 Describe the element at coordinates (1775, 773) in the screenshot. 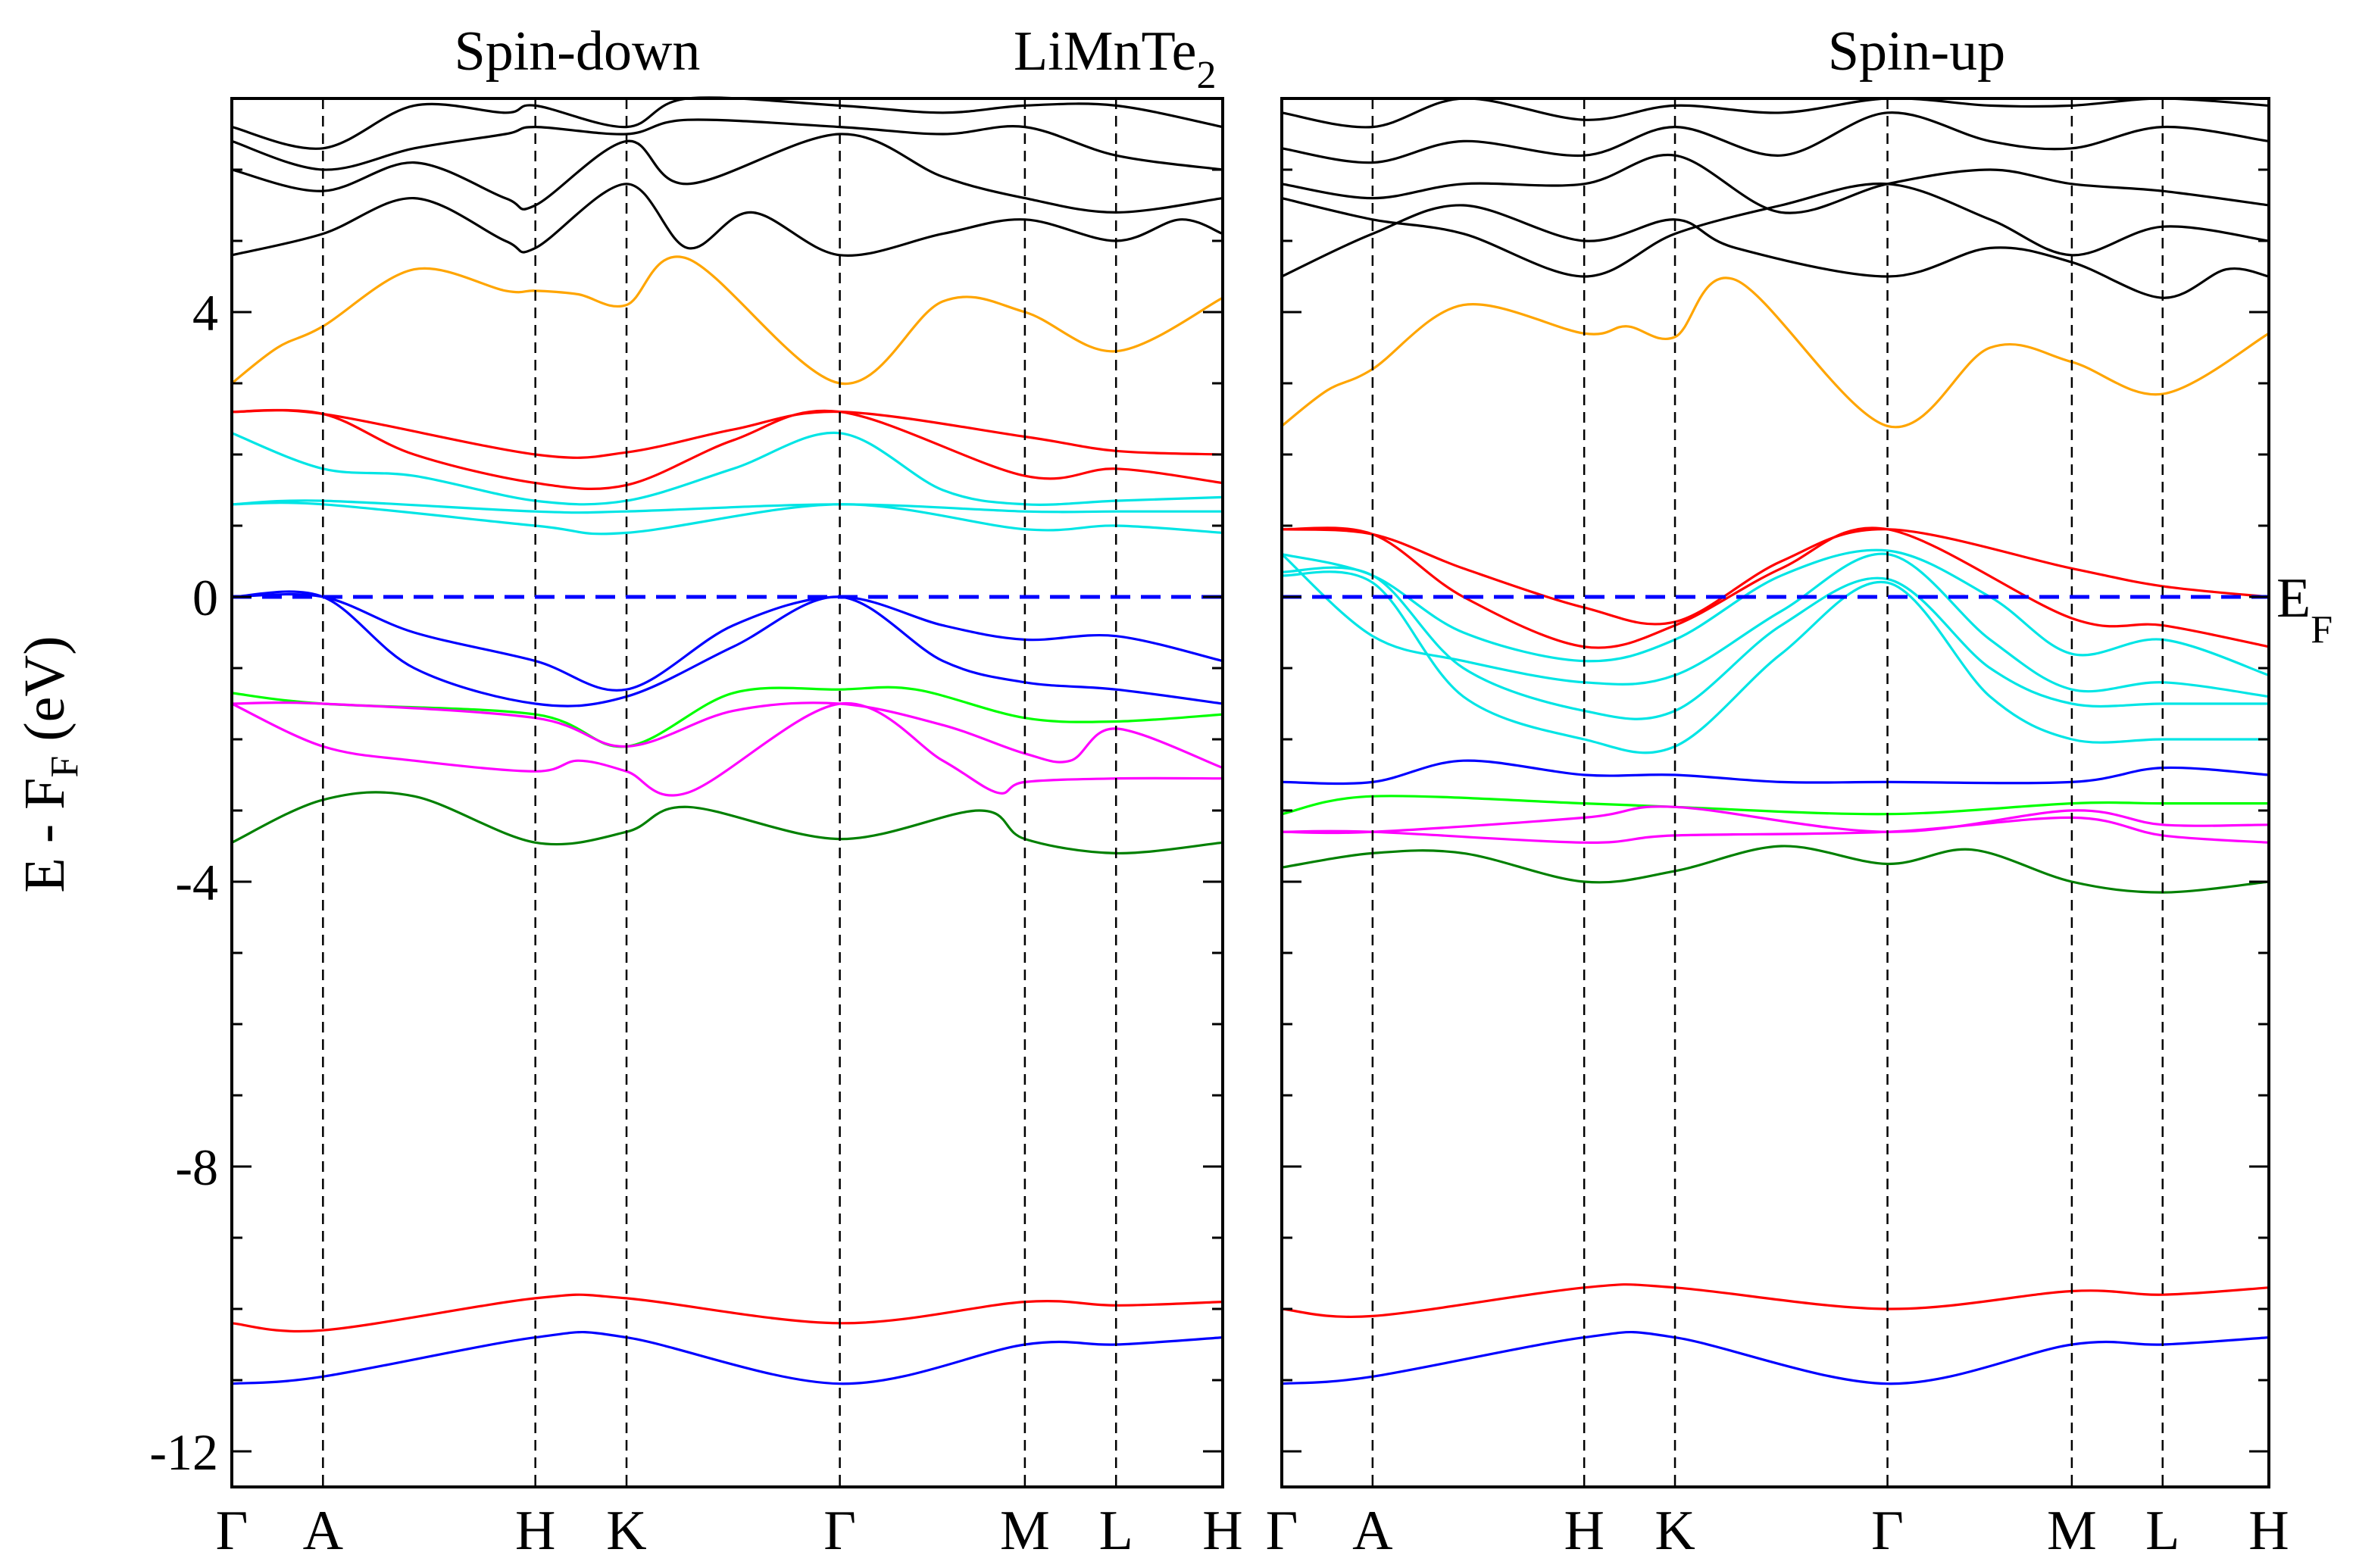

I see `band-blue` at that location.